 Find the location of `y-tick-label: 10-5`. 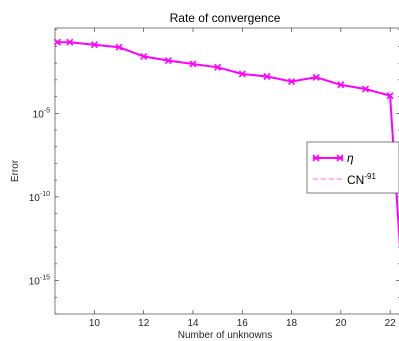

y-tick-label: 10-5 is located at coordinates (41, 113).